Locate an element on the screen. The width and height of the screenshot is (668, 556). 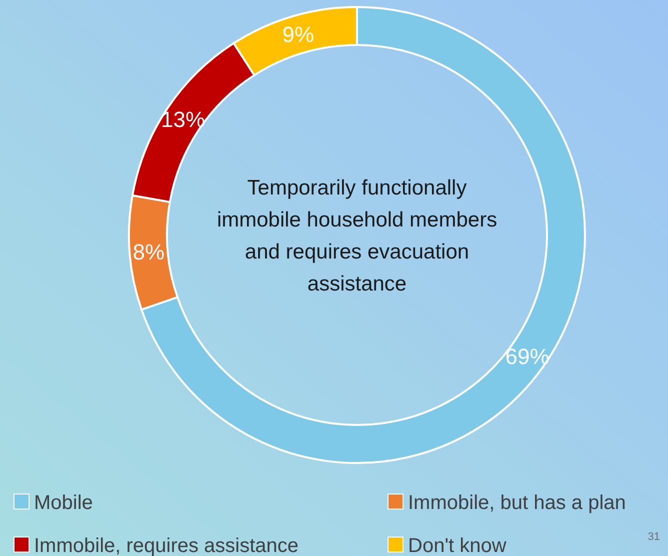
data-label: 8% is located at coordinates (148, 251).